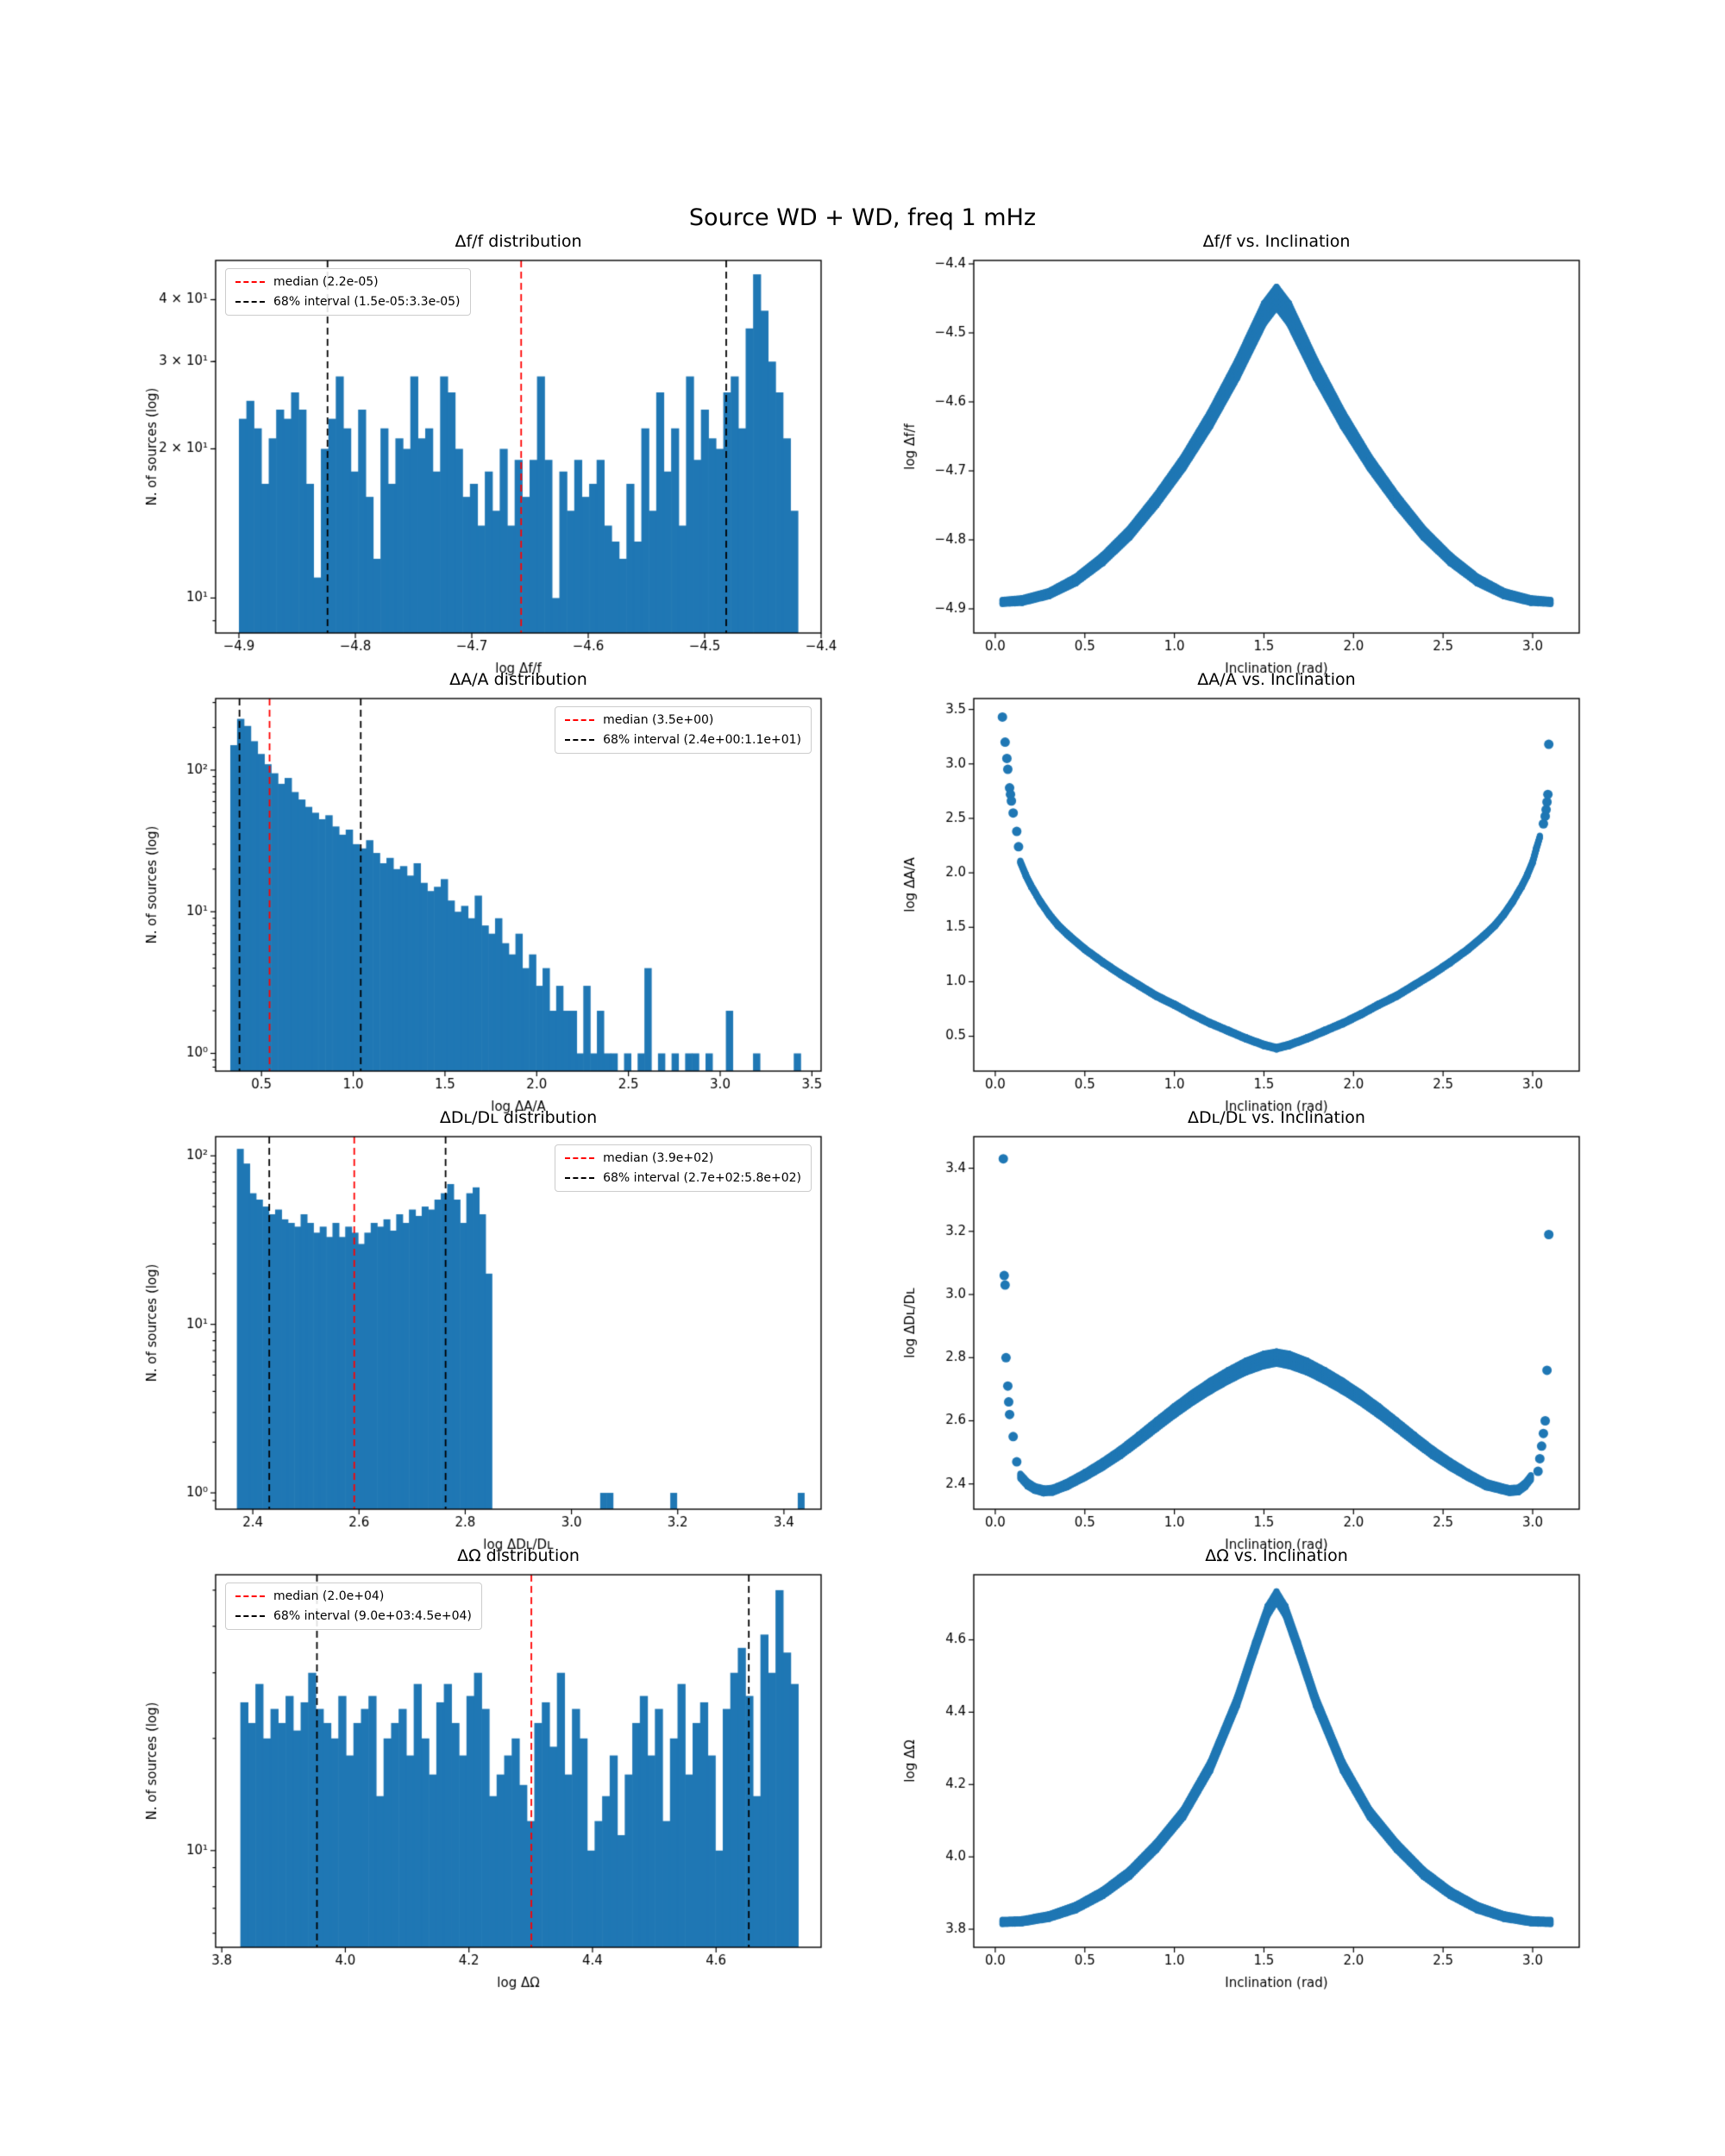 The height and width of the screenshot is (2156, 1725). What do you see at coordinates (1247, 1785) in the screenshot?
I see `domega-vs-inclination-canvas` at bounding box center [1247, 1785].